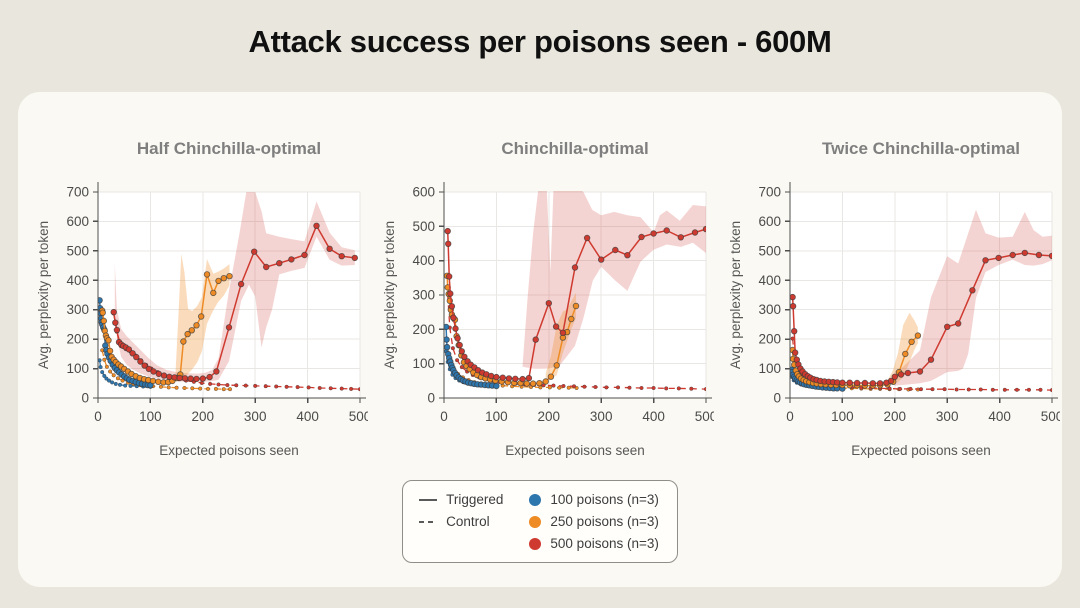  What do you see at coordinates (461, 521) in the screenshot?
I see `legend-item-control: Control` at bounding box center [461, 521].